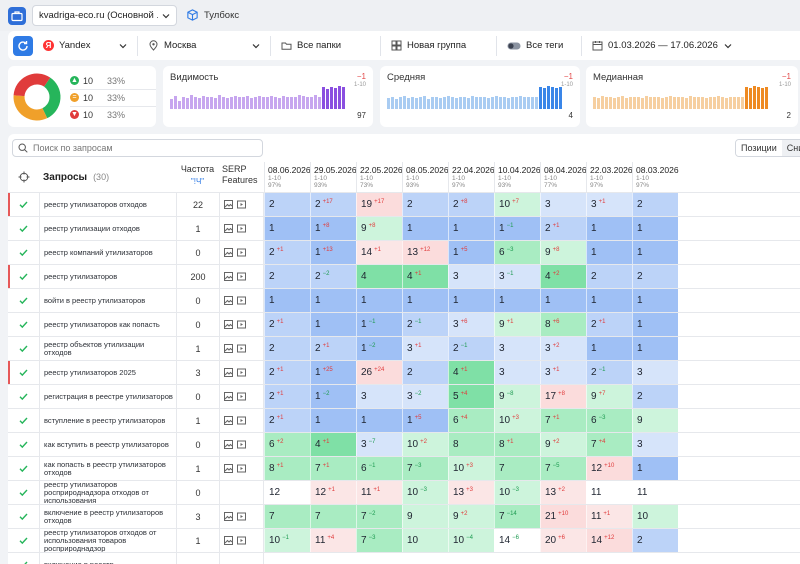 The image size is (800, 564). I want to click on position-cell: 12, so click(287, 492).